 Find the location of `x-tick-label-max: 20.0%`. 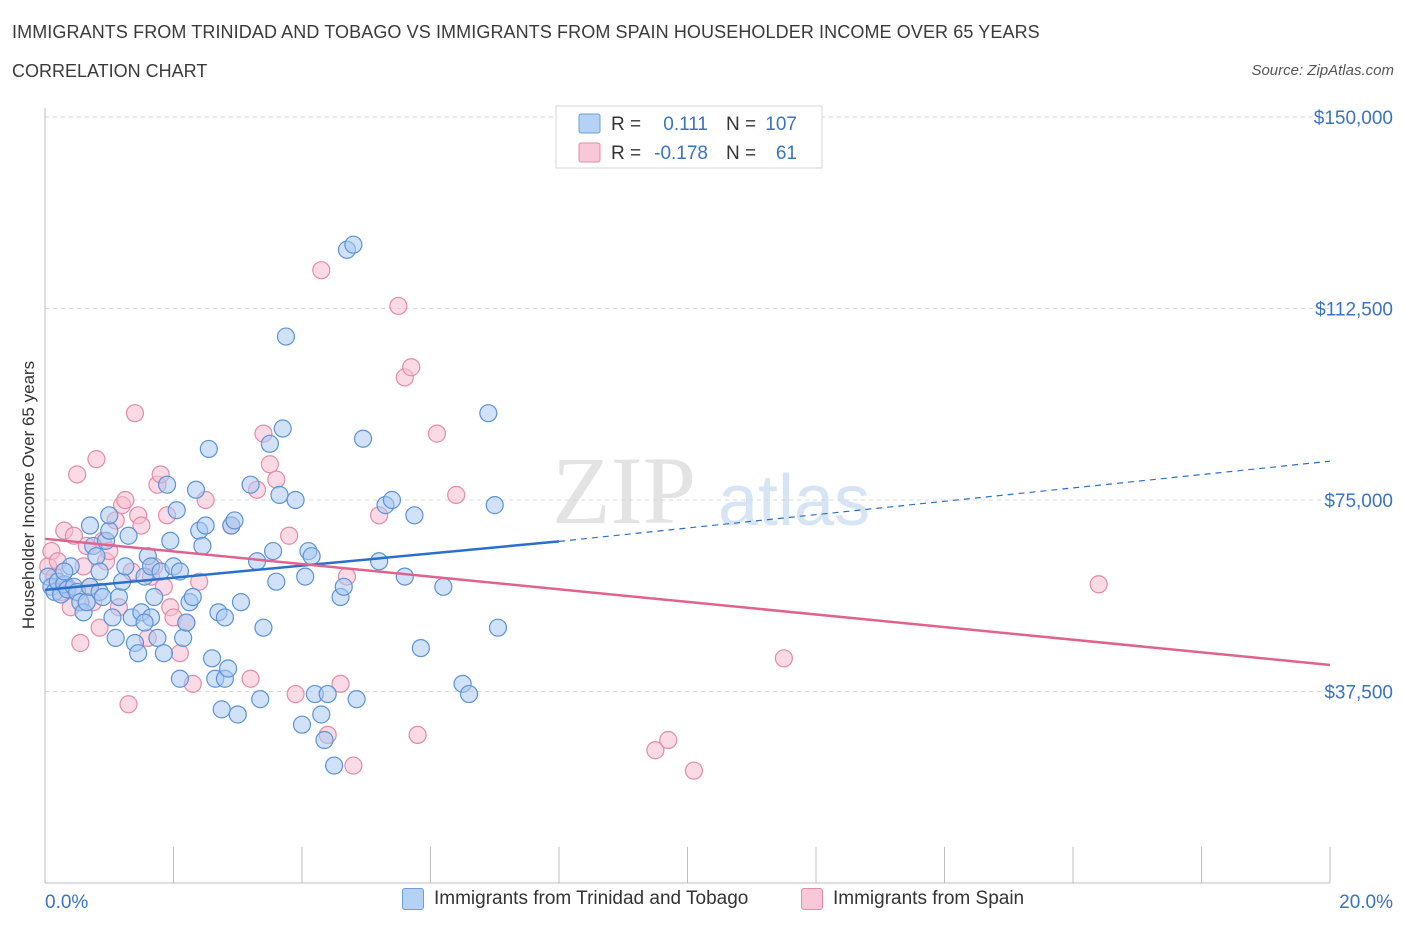

x-tick-label-max: 20.0% is located at coordinates (1366, 902).